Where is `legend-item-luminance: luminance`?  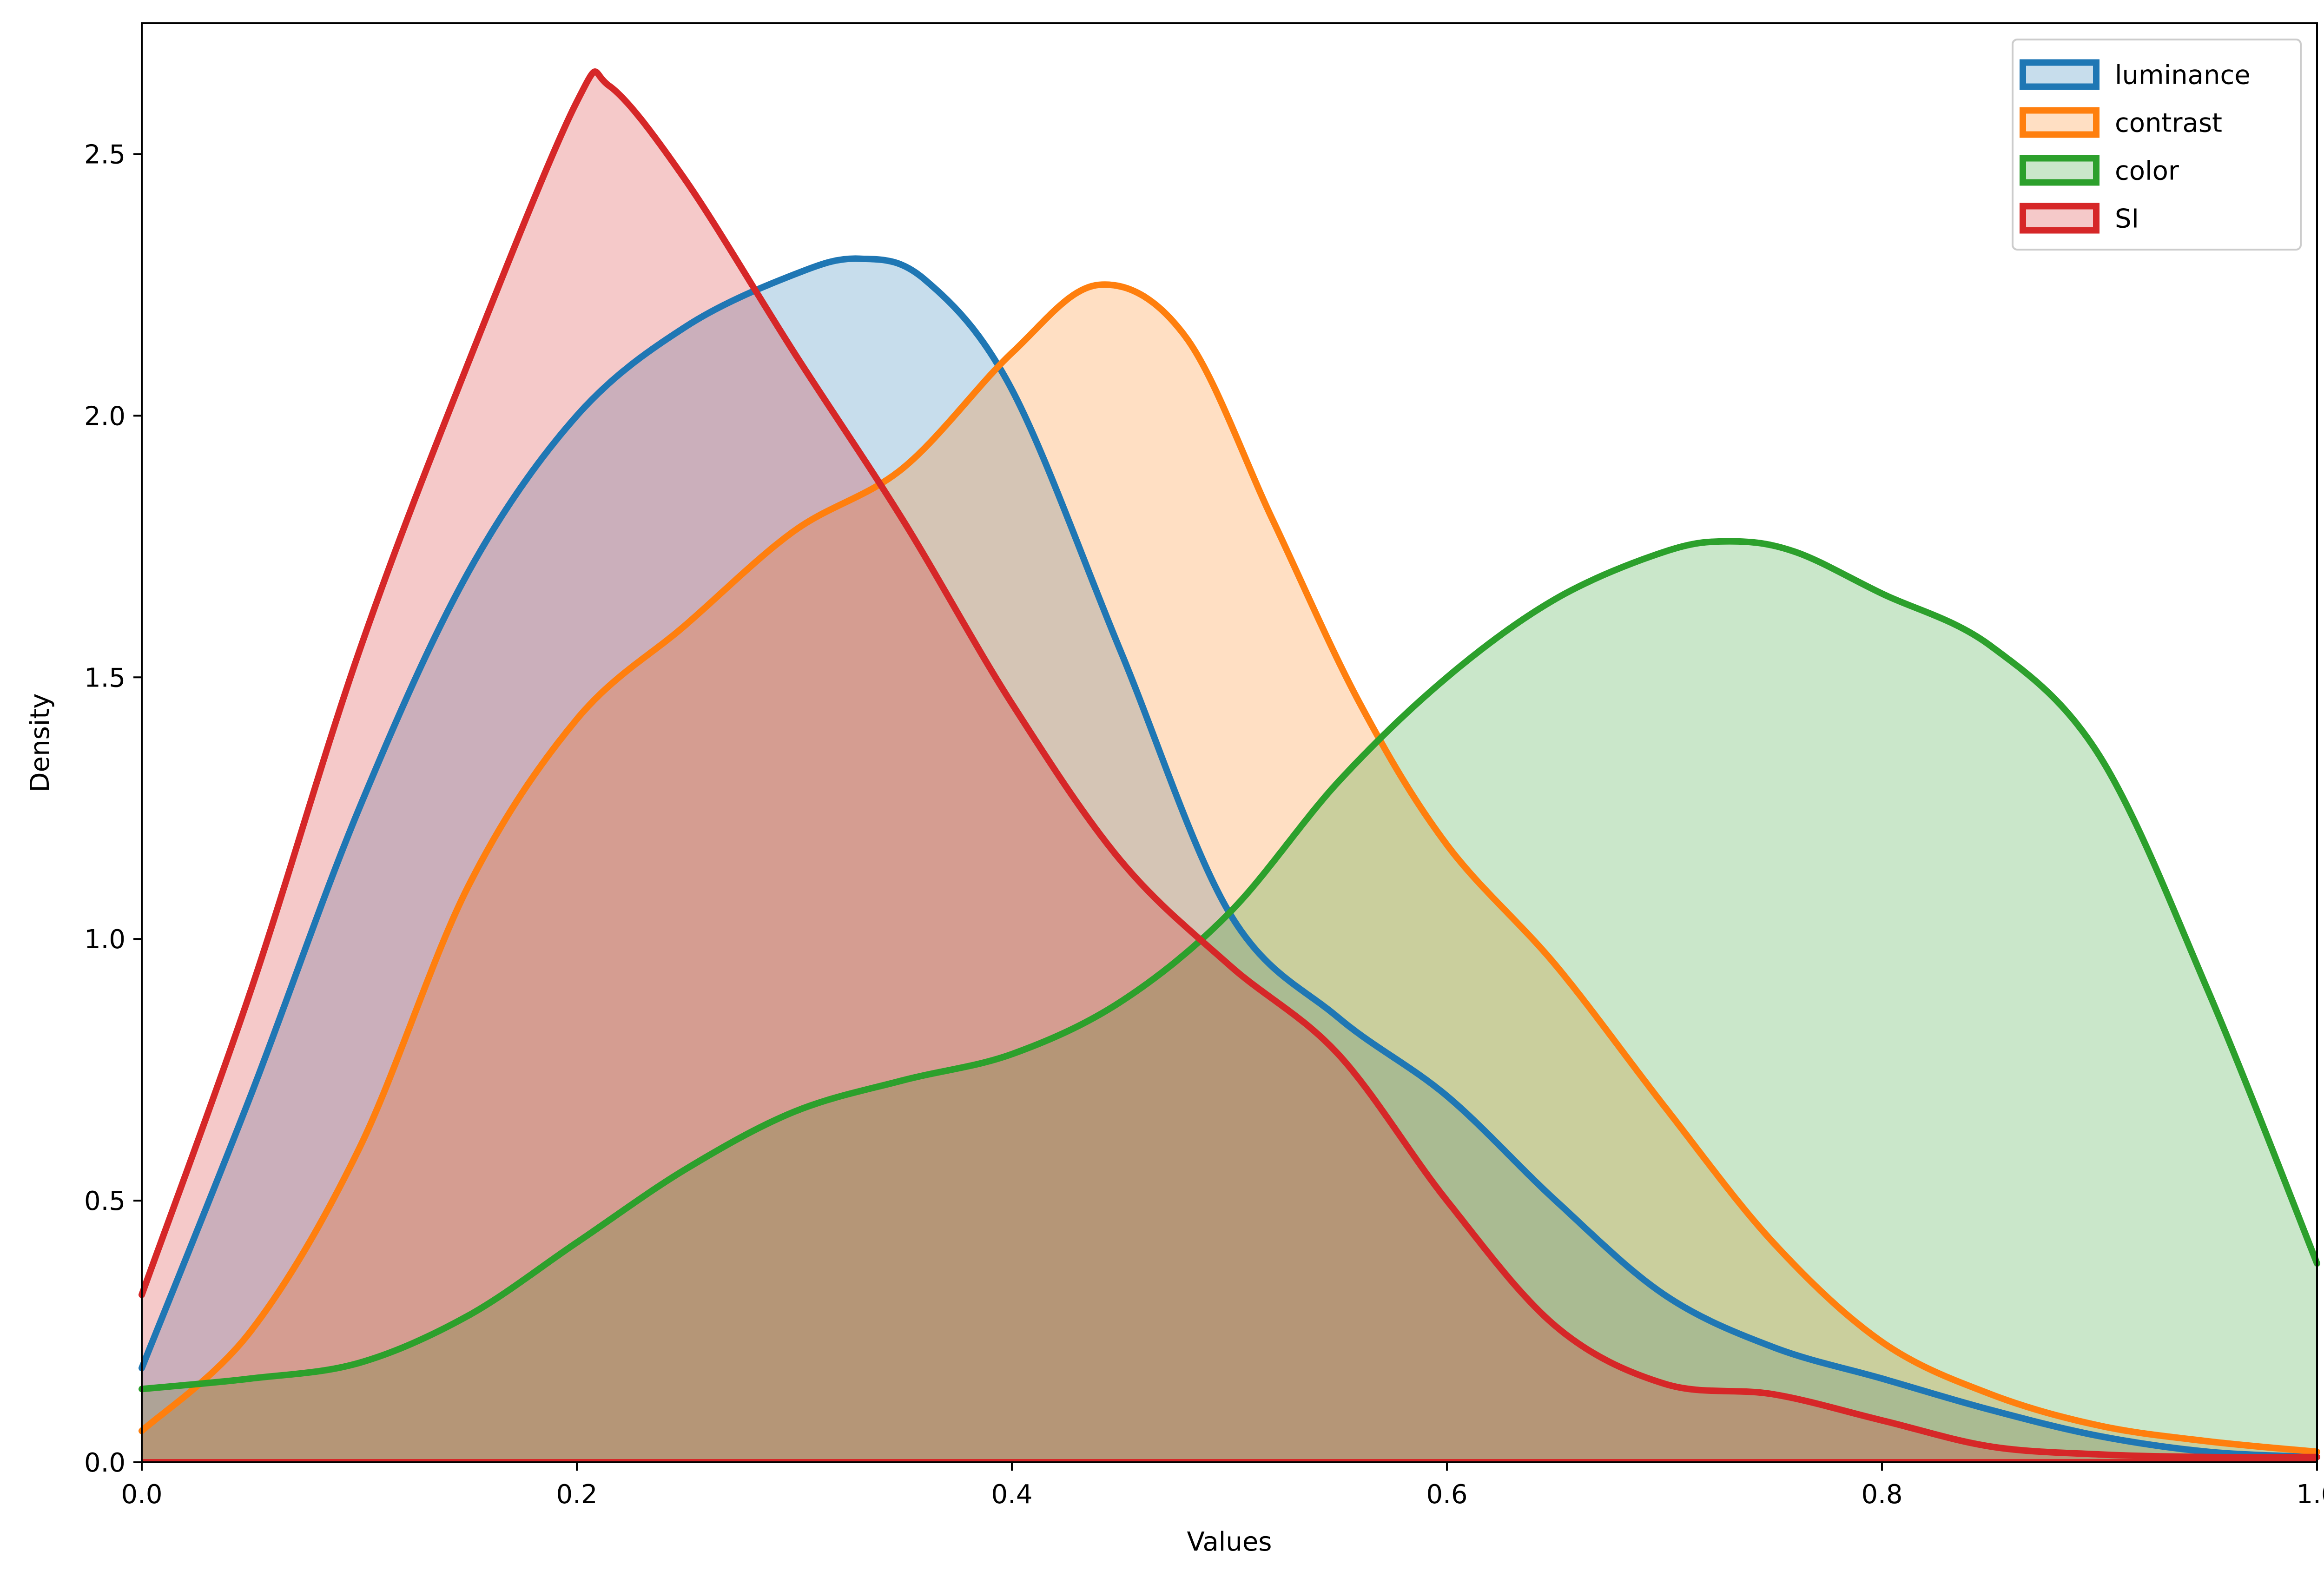
legend-item-luminance: luminance is located at coordinates (2135, 75).